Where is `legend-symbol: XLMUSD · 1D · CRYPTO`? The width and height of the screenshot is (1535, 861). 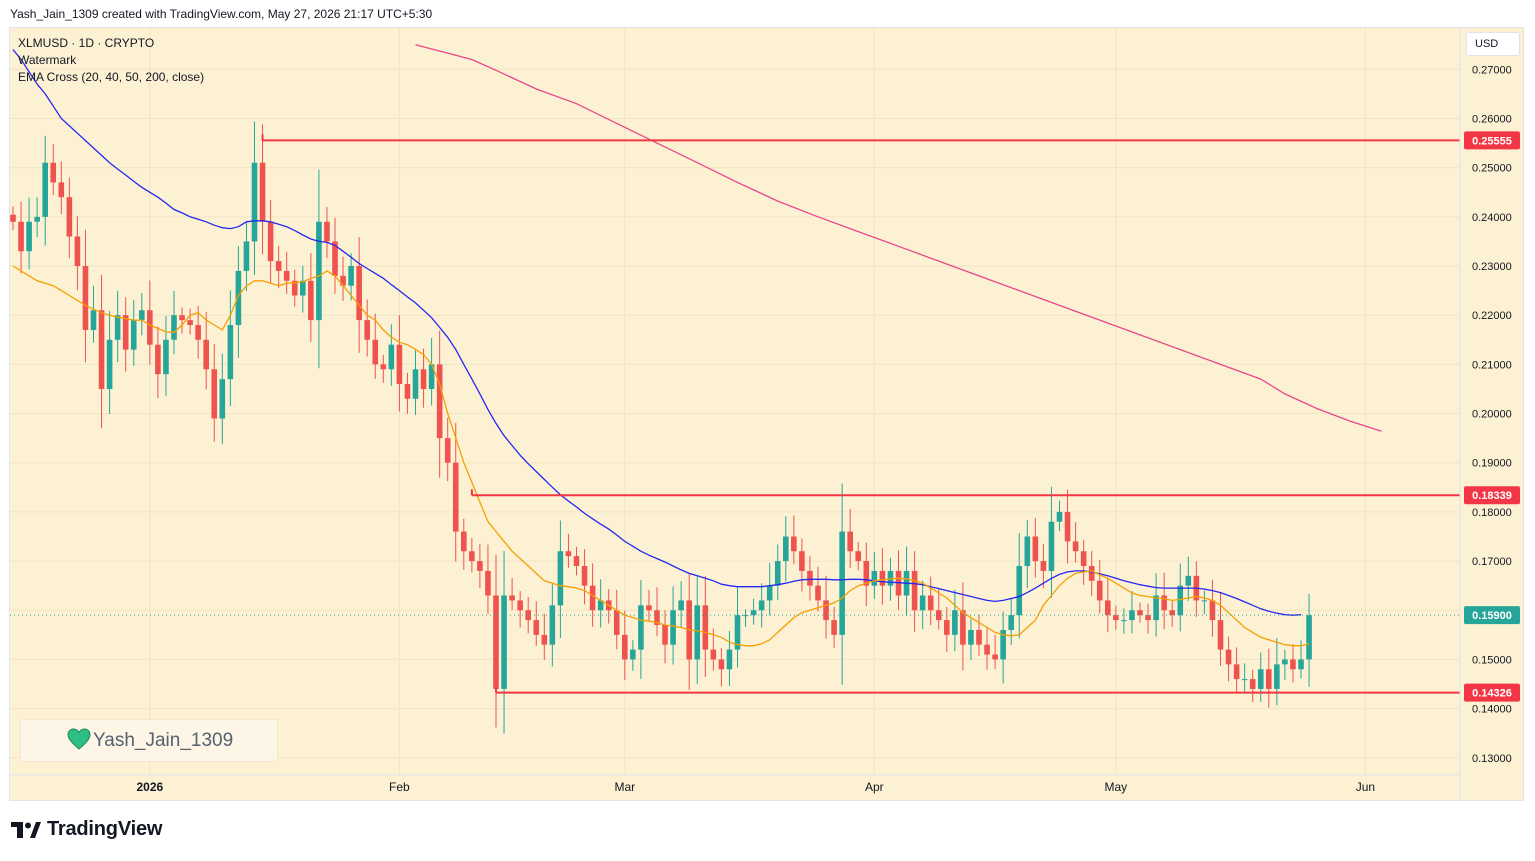
legend-symbol: XLMUSD · 1D · CRYPTO is located at coordinates (86, 43).